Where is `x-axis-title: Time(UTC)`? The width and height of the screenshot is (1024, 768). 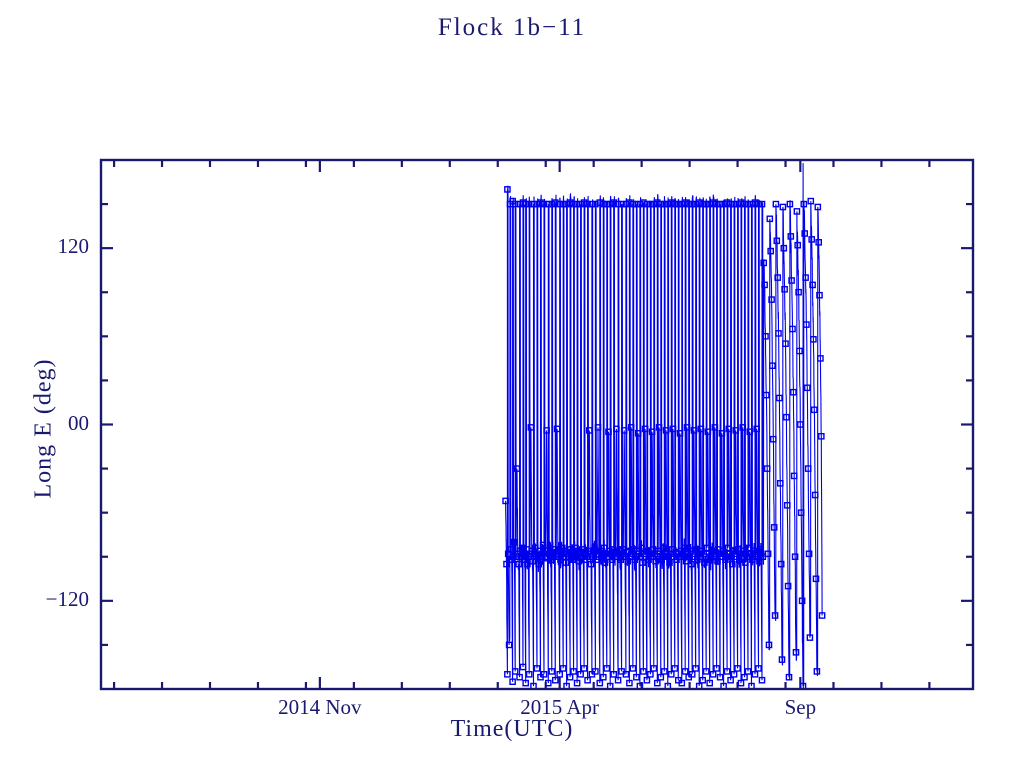 x-axis-title: Time(UTC) is located at coordinates (512, 729).